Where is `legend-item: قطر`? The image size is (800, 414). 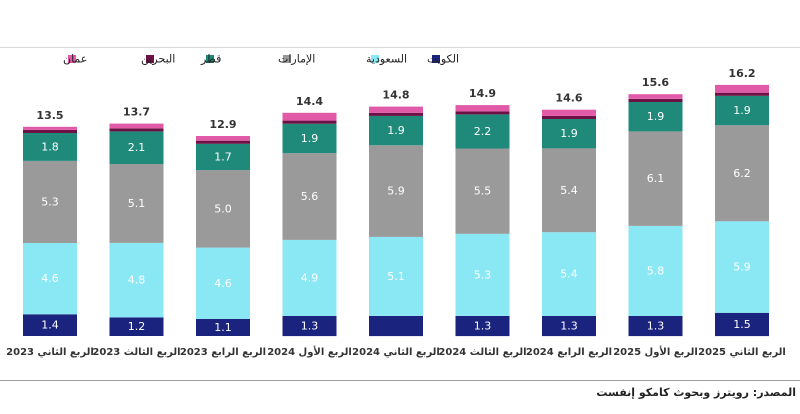
legend-item: قطر is located at coordinates (210, 59).